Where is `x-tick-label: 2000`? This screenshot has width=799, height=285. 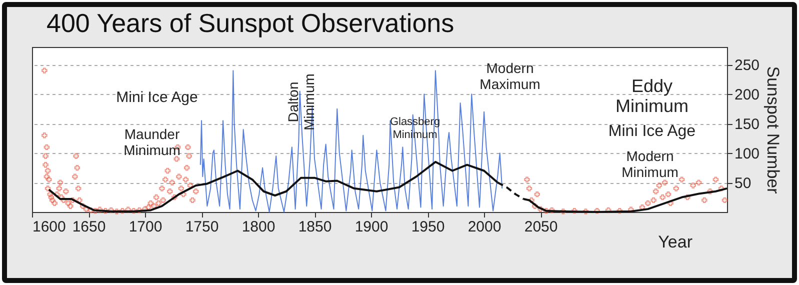 x-tick-label: 2000 is located at coordinates (485, 227).